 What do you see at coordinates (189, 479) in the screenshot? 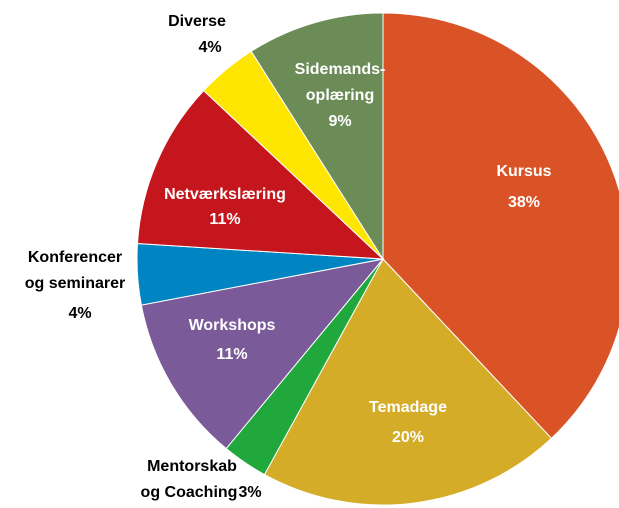
I see `slice-label: Mentorskab og Coaching` at bounding box center [189, 479].